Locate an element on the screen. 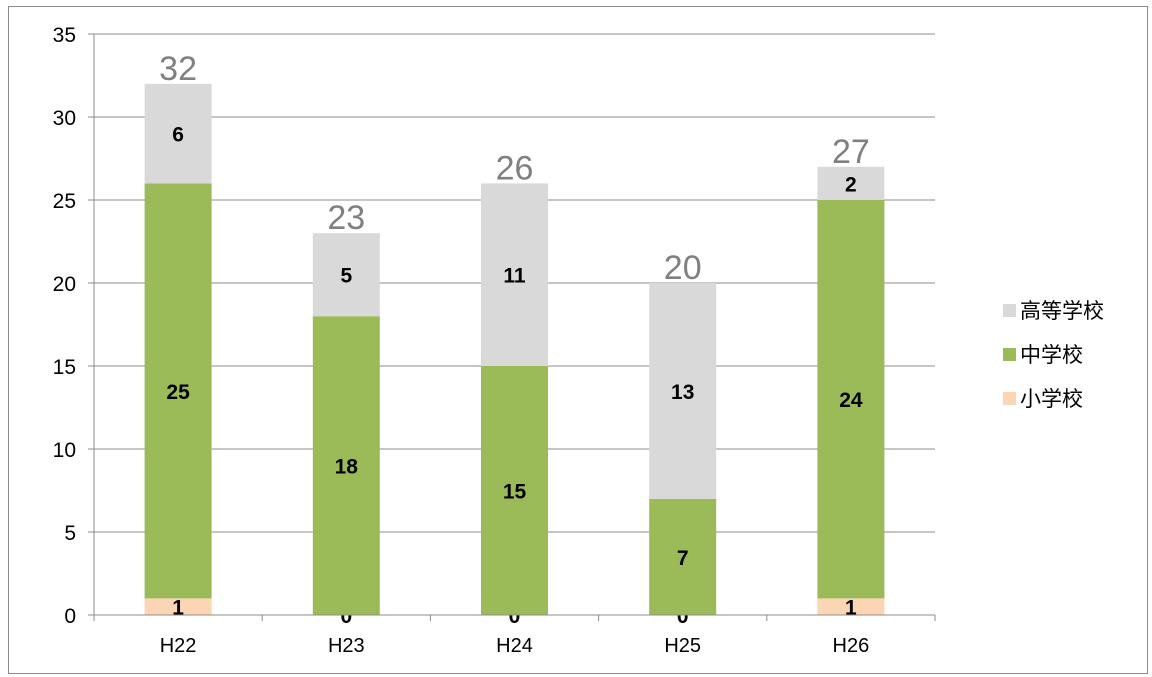  legend-item: 小学校 is located at coordinates (1053, 398).